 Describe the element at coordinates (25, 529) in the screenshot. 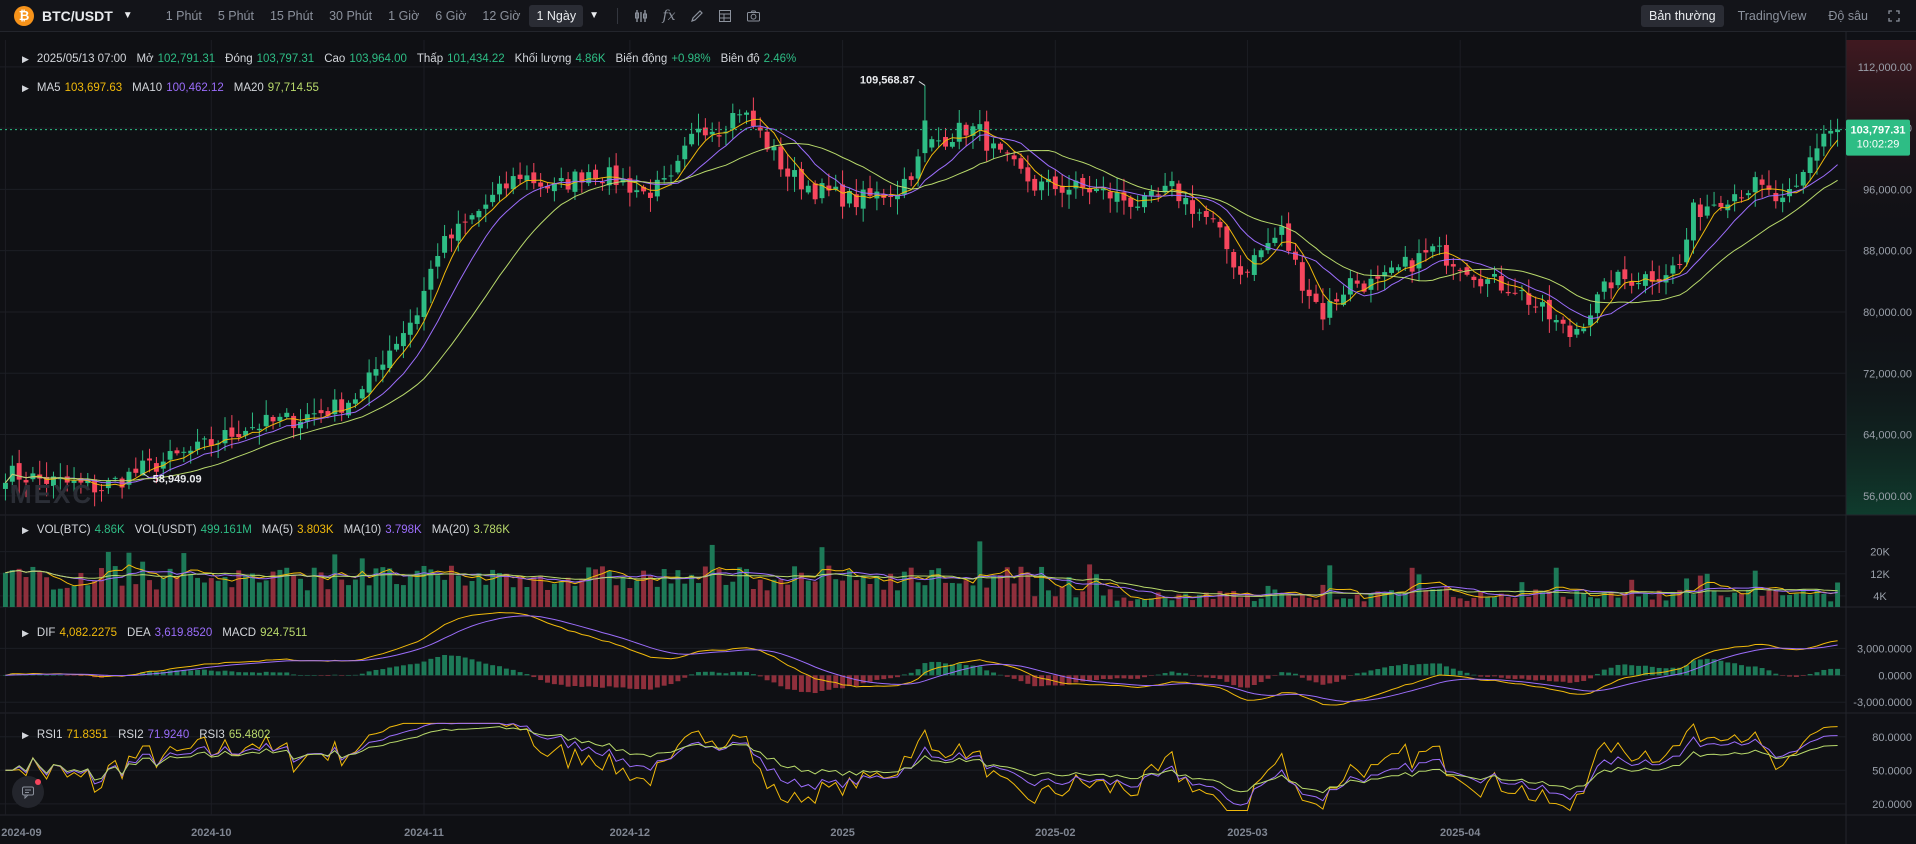

I see `vol-collapse-triangle-icon: ▶` at that location.